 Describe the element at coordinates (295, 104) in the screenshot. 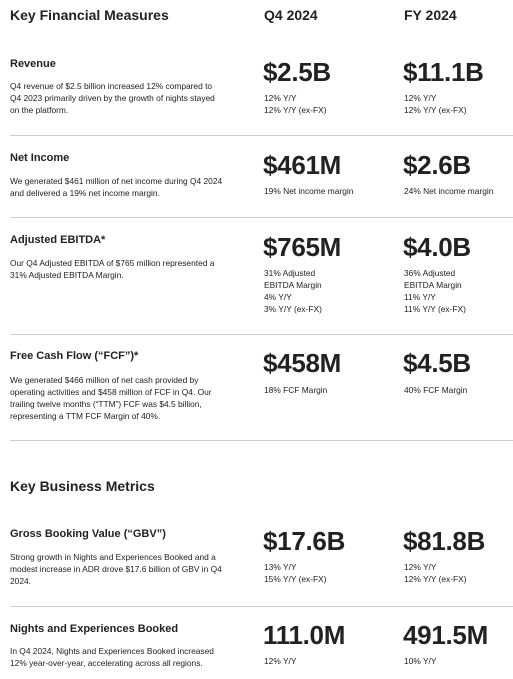

I see `q4-notes: 12% Y/Y 12% Y/Y (ex-FX)` at that location.